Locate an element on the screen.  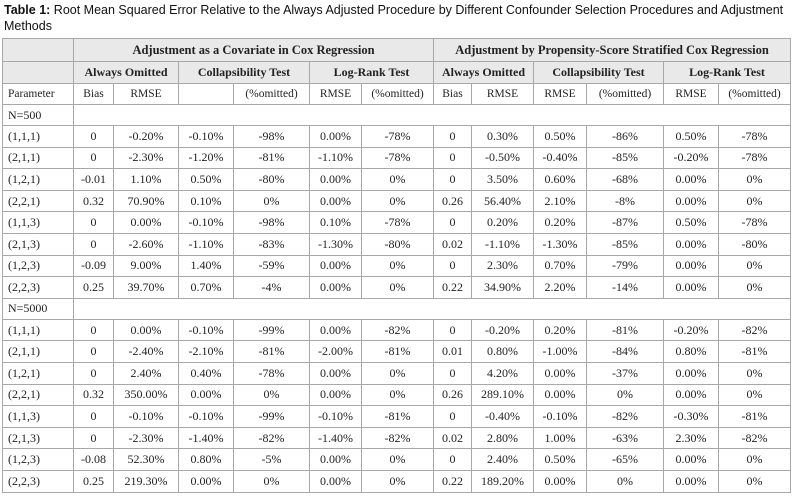
value-cell: -98% is located at coordinates (271, 136).